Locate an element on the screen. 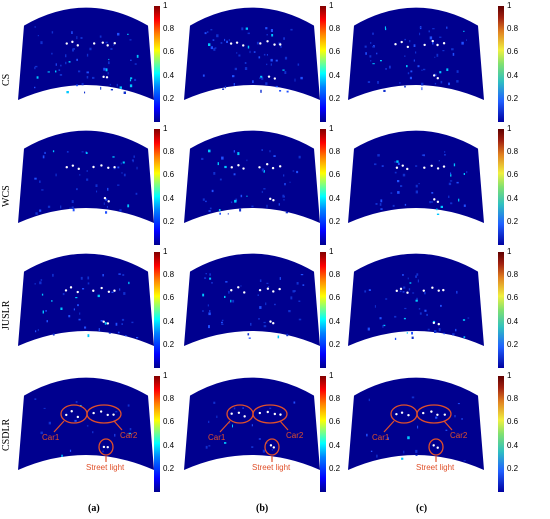  colorbar is located at coordinates (501, 64).